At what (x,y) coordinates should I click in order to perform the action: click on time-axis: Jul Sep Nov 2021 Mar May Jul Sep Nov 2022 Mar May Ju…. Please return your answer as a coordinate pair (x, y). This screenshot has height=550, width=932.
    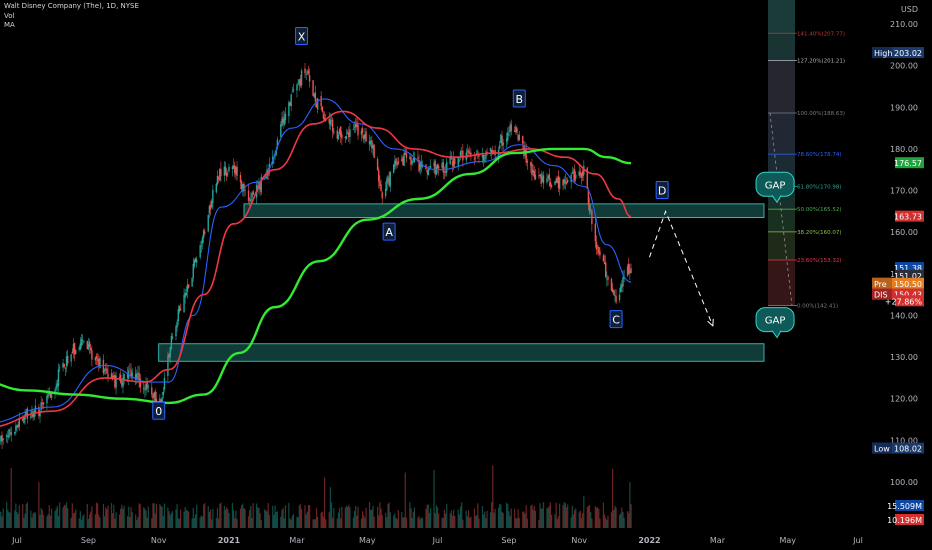
    Looking at the image, I should click on (437, 540).